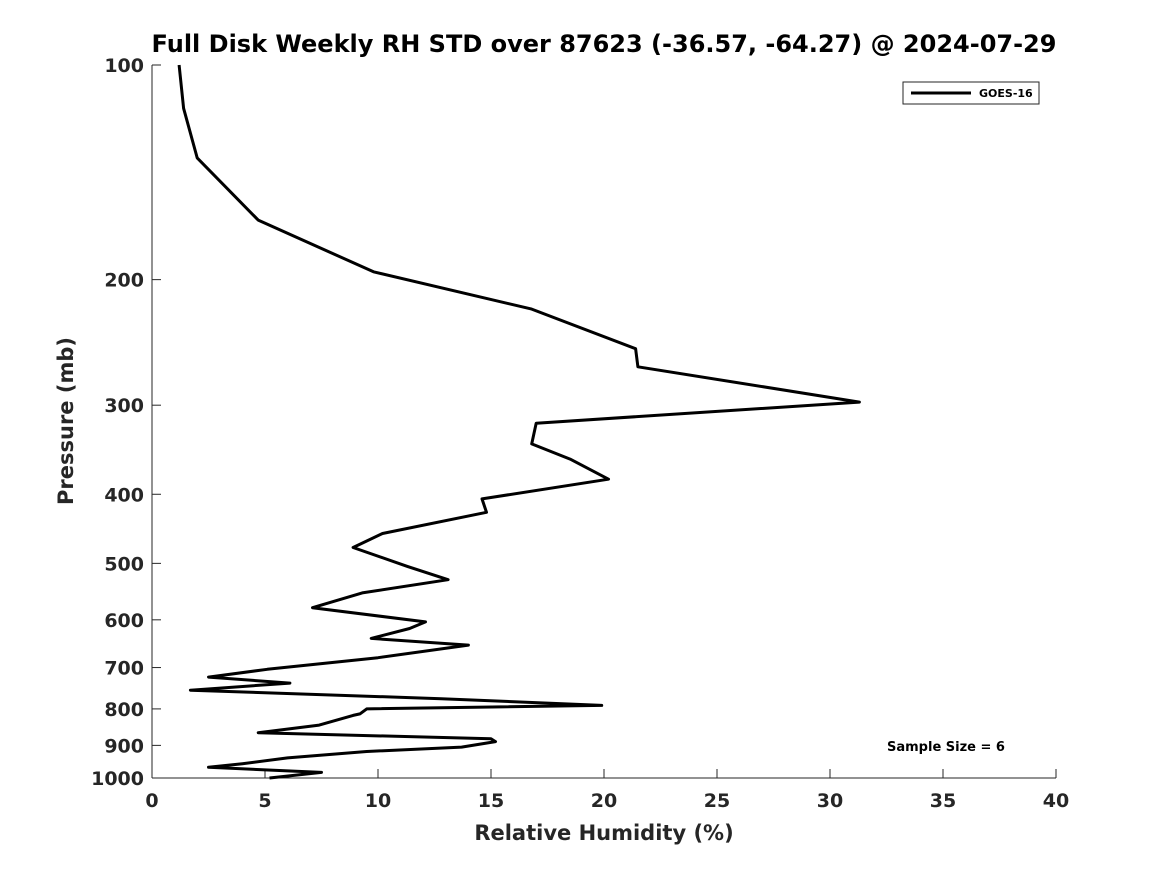 The width and height of the screenshot is (1167, 875). Describe the element at coordinates (124, 406) in the screenshot. I see `y-tick-label: 300` at that location.